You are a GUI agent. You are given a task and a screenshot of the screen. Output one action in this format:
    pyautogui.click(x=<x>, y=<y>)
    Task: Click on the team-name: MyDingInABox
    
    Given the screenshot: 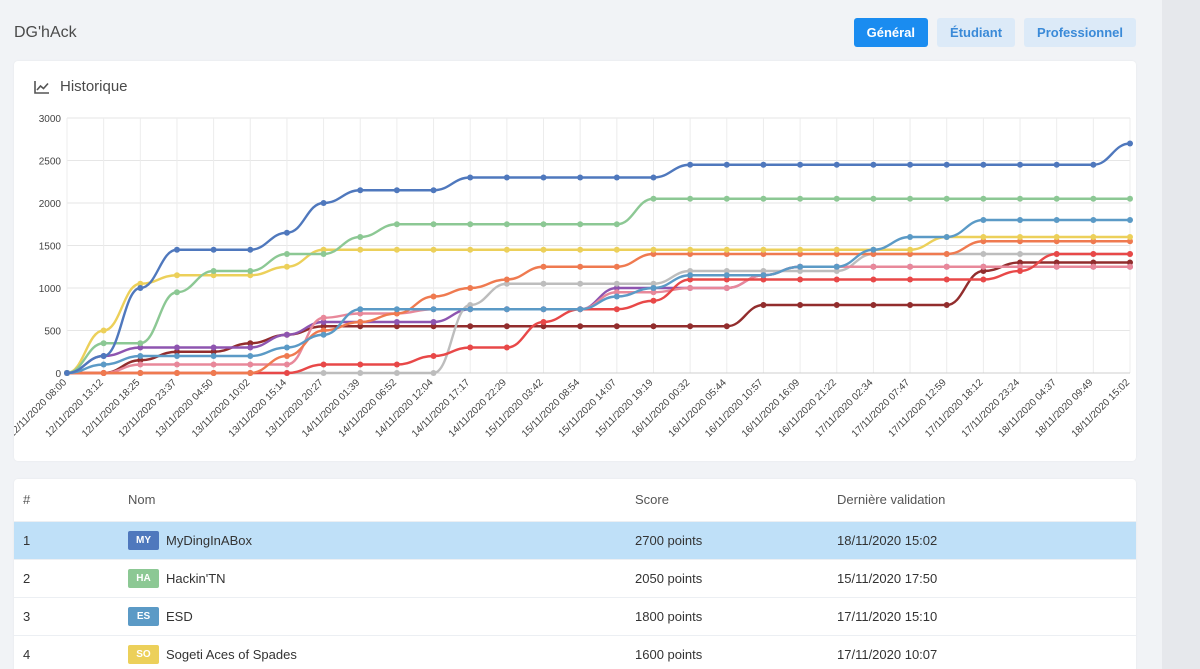 What is the action you would take?
    pyautogui.click(x=209, y=540)
    